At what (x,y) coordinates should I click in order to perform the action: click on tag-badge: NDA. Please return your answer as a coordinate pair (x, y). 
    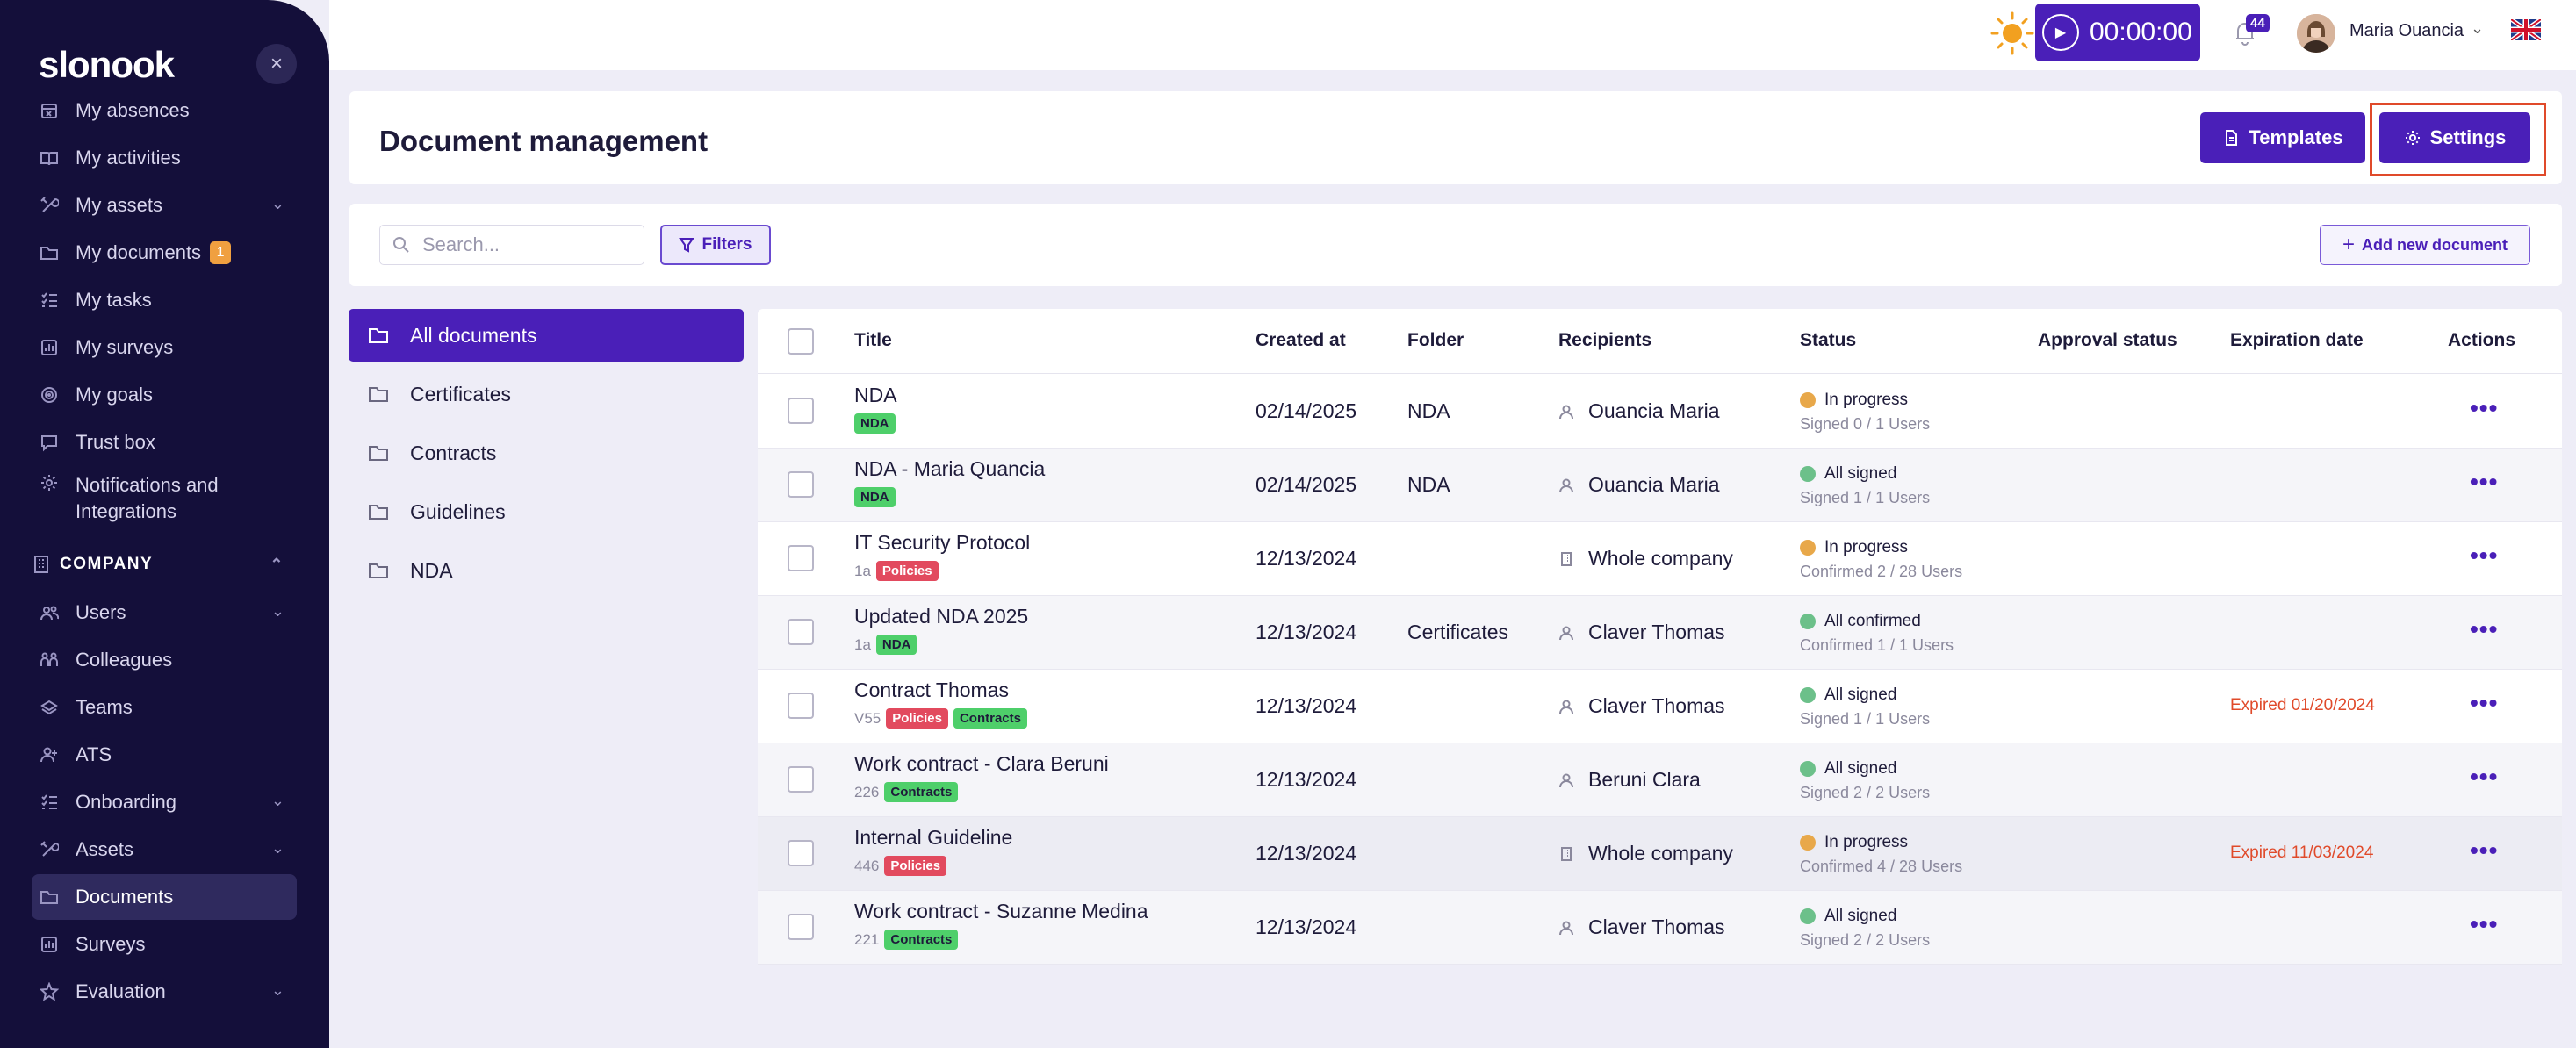
    Looking at the image, I should click on (875, 497).